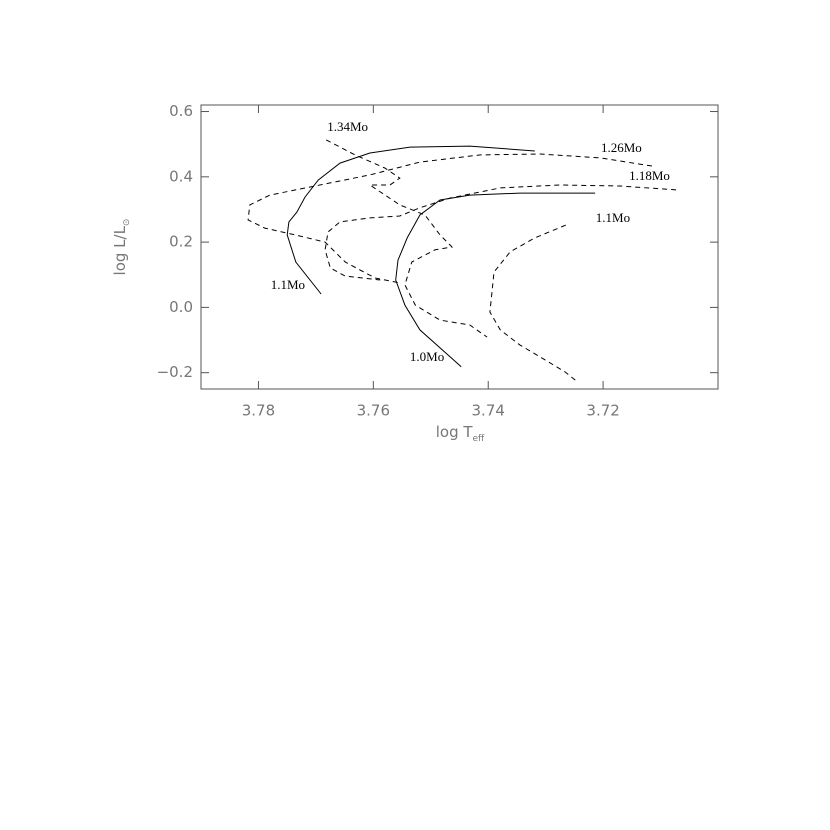 This screenshot has height=830, width=830. Describe the element at coordinates (373, 411) in the screenshot. I see `x-tick-label: 3.76` at that location.